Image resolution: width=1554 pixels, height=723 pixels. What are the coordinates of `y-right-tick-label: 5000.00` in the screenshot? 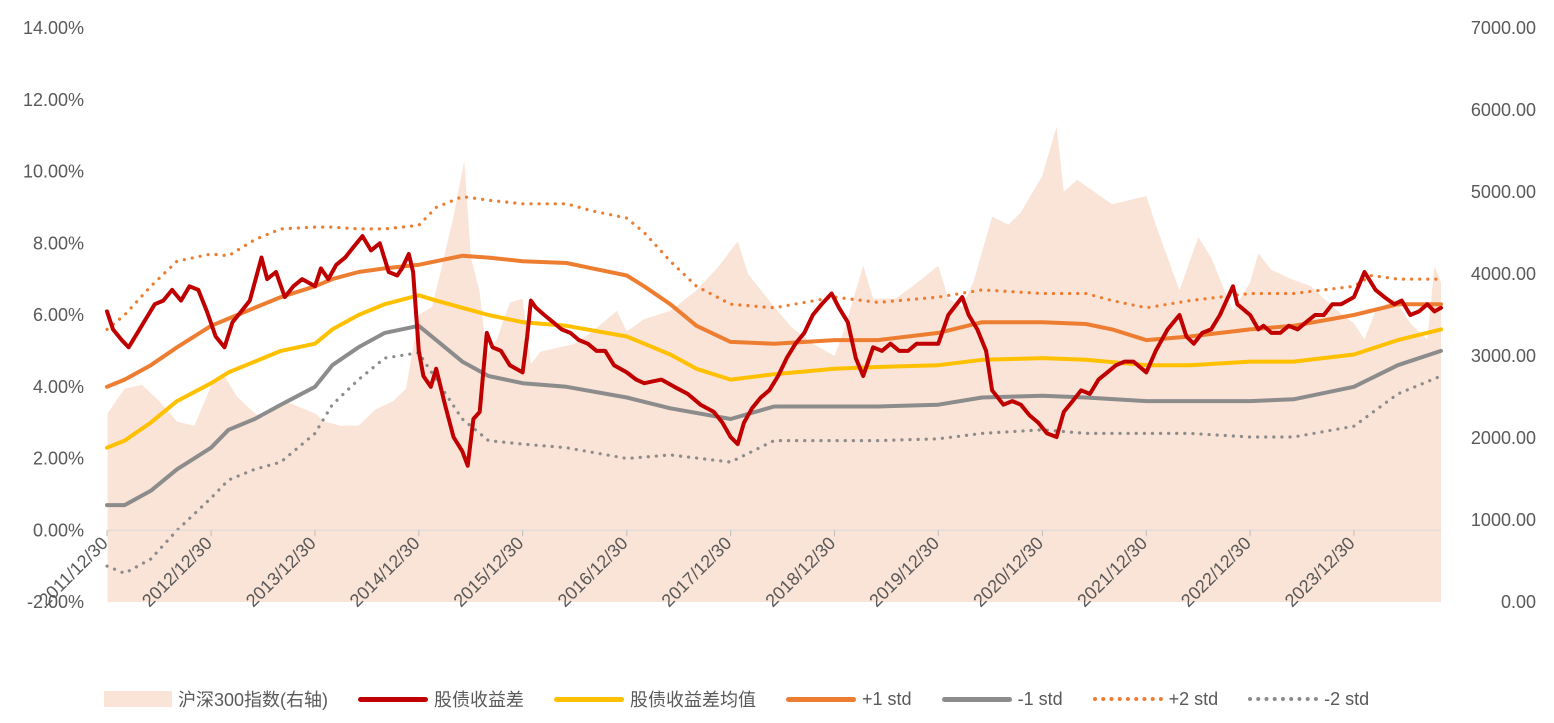 It's located at (1503, 192).